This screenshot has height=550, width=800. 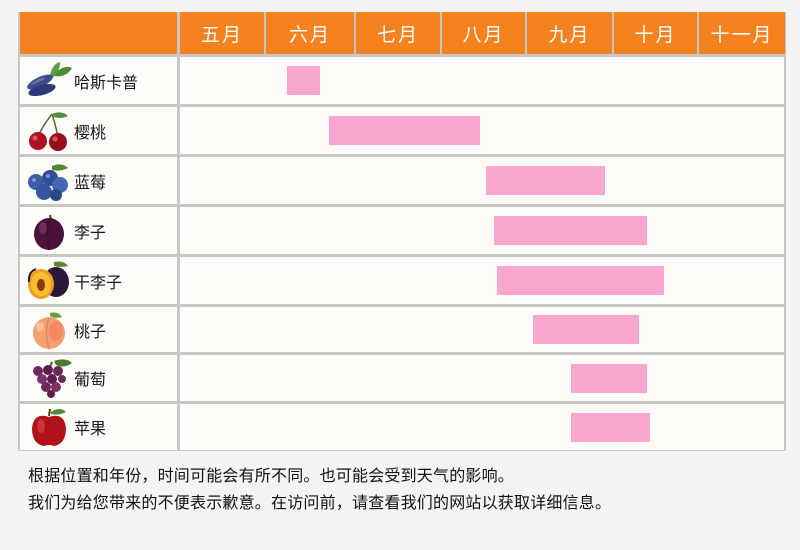 I want to click on fruit-cell: 干李子, so click(x=98, y=280).